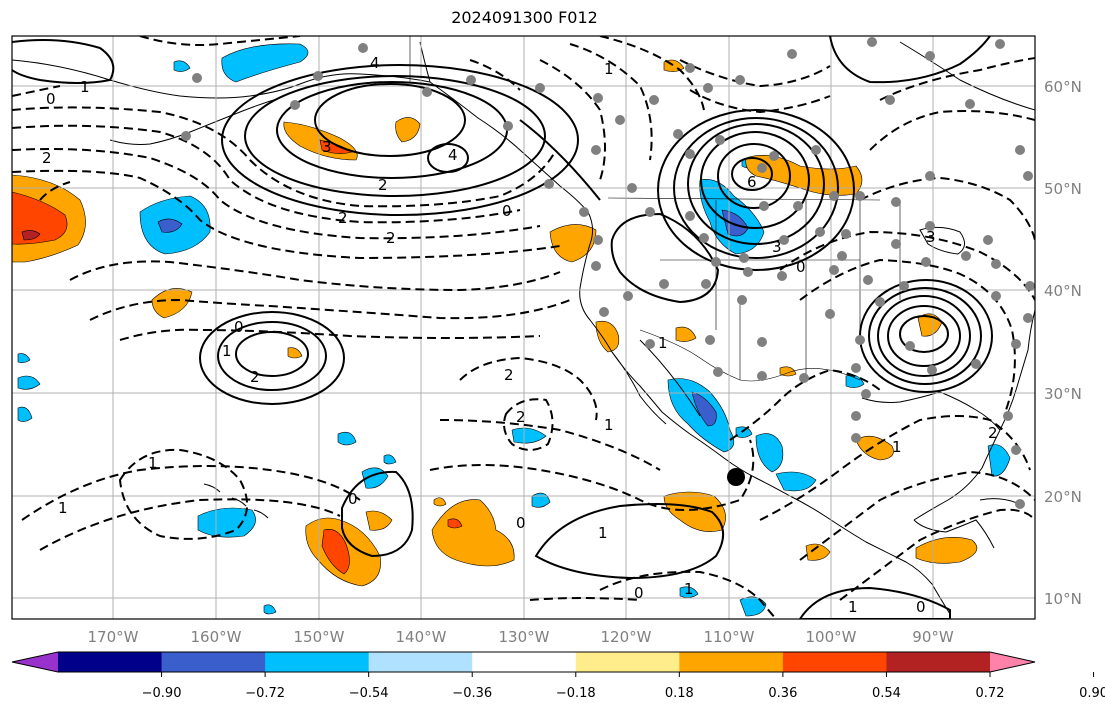 This screenshot has height=712, width=1105. Describe the element at coordinates (453, 155) in the screenshot. I see `contour-label: 4` at that location.